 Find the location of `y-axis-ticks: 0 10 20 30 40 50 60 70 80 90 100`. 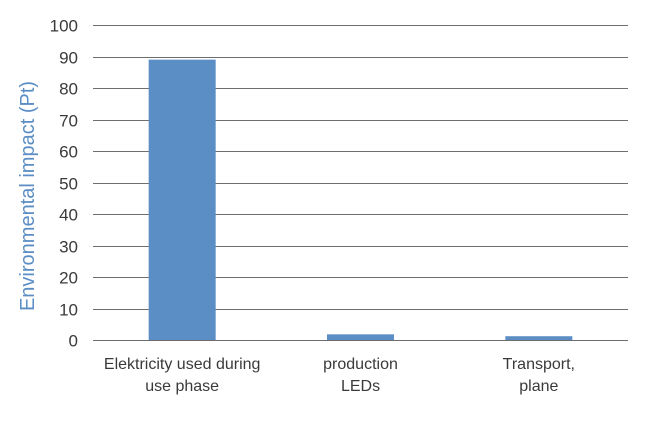

y-axis-ticks: 0 10 20 30 40 50 60 70 80 90 100 is located at coordinates (64, 184).